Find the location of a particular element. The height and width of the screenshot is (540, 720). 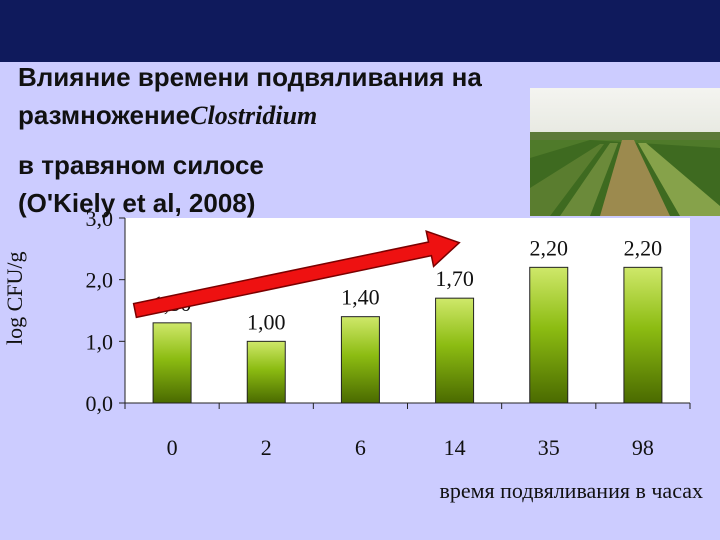

data-label: 1,00 is located at coordinates (266, 321).